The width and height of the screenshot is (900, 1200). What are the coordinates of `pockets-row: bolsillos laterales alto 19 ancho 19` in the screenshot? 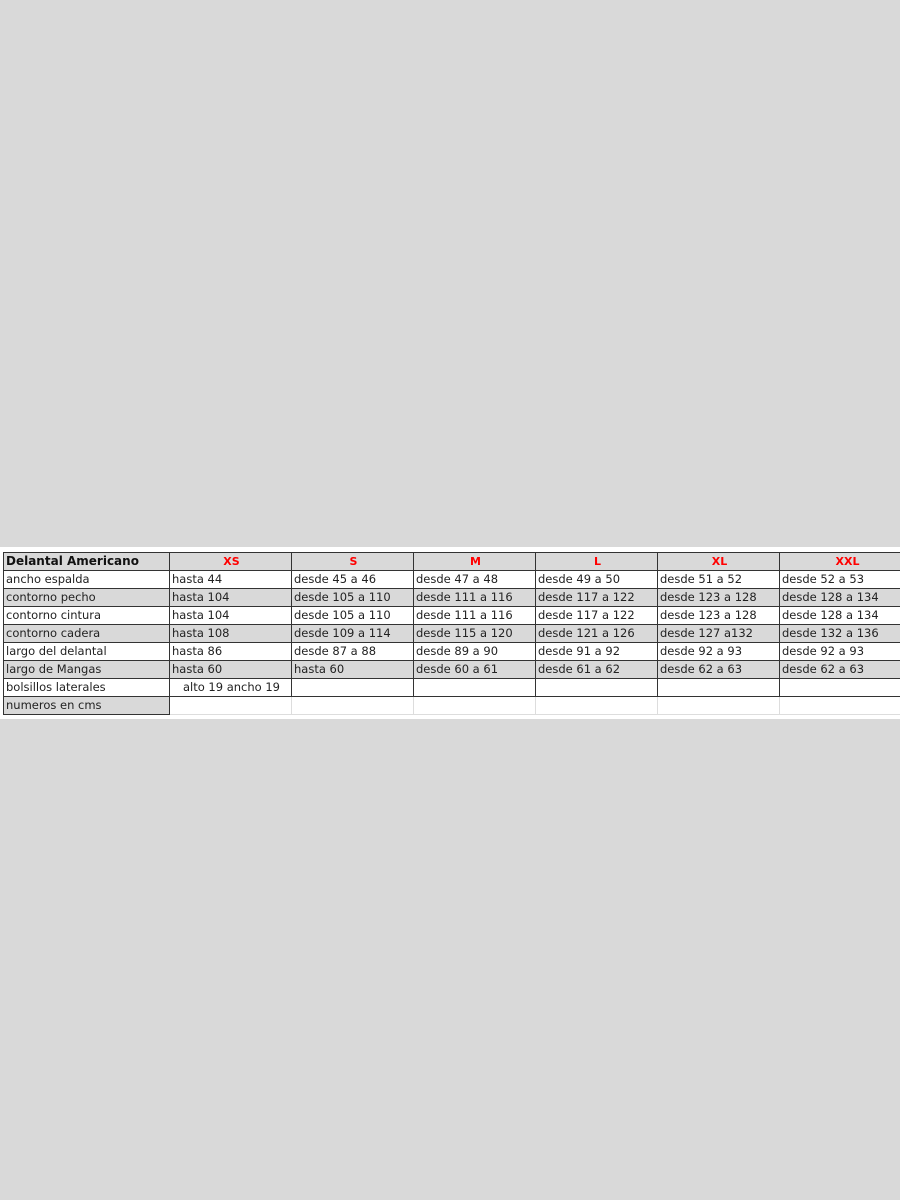 It's located at (451, 687).